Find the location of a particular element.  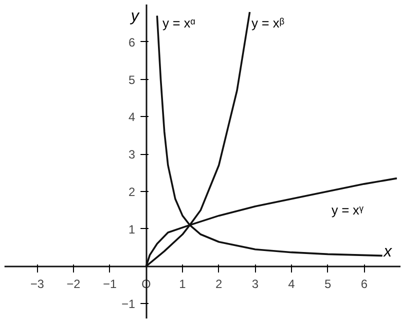

y-tick-label: 3 is located at coordinates (132, 155).